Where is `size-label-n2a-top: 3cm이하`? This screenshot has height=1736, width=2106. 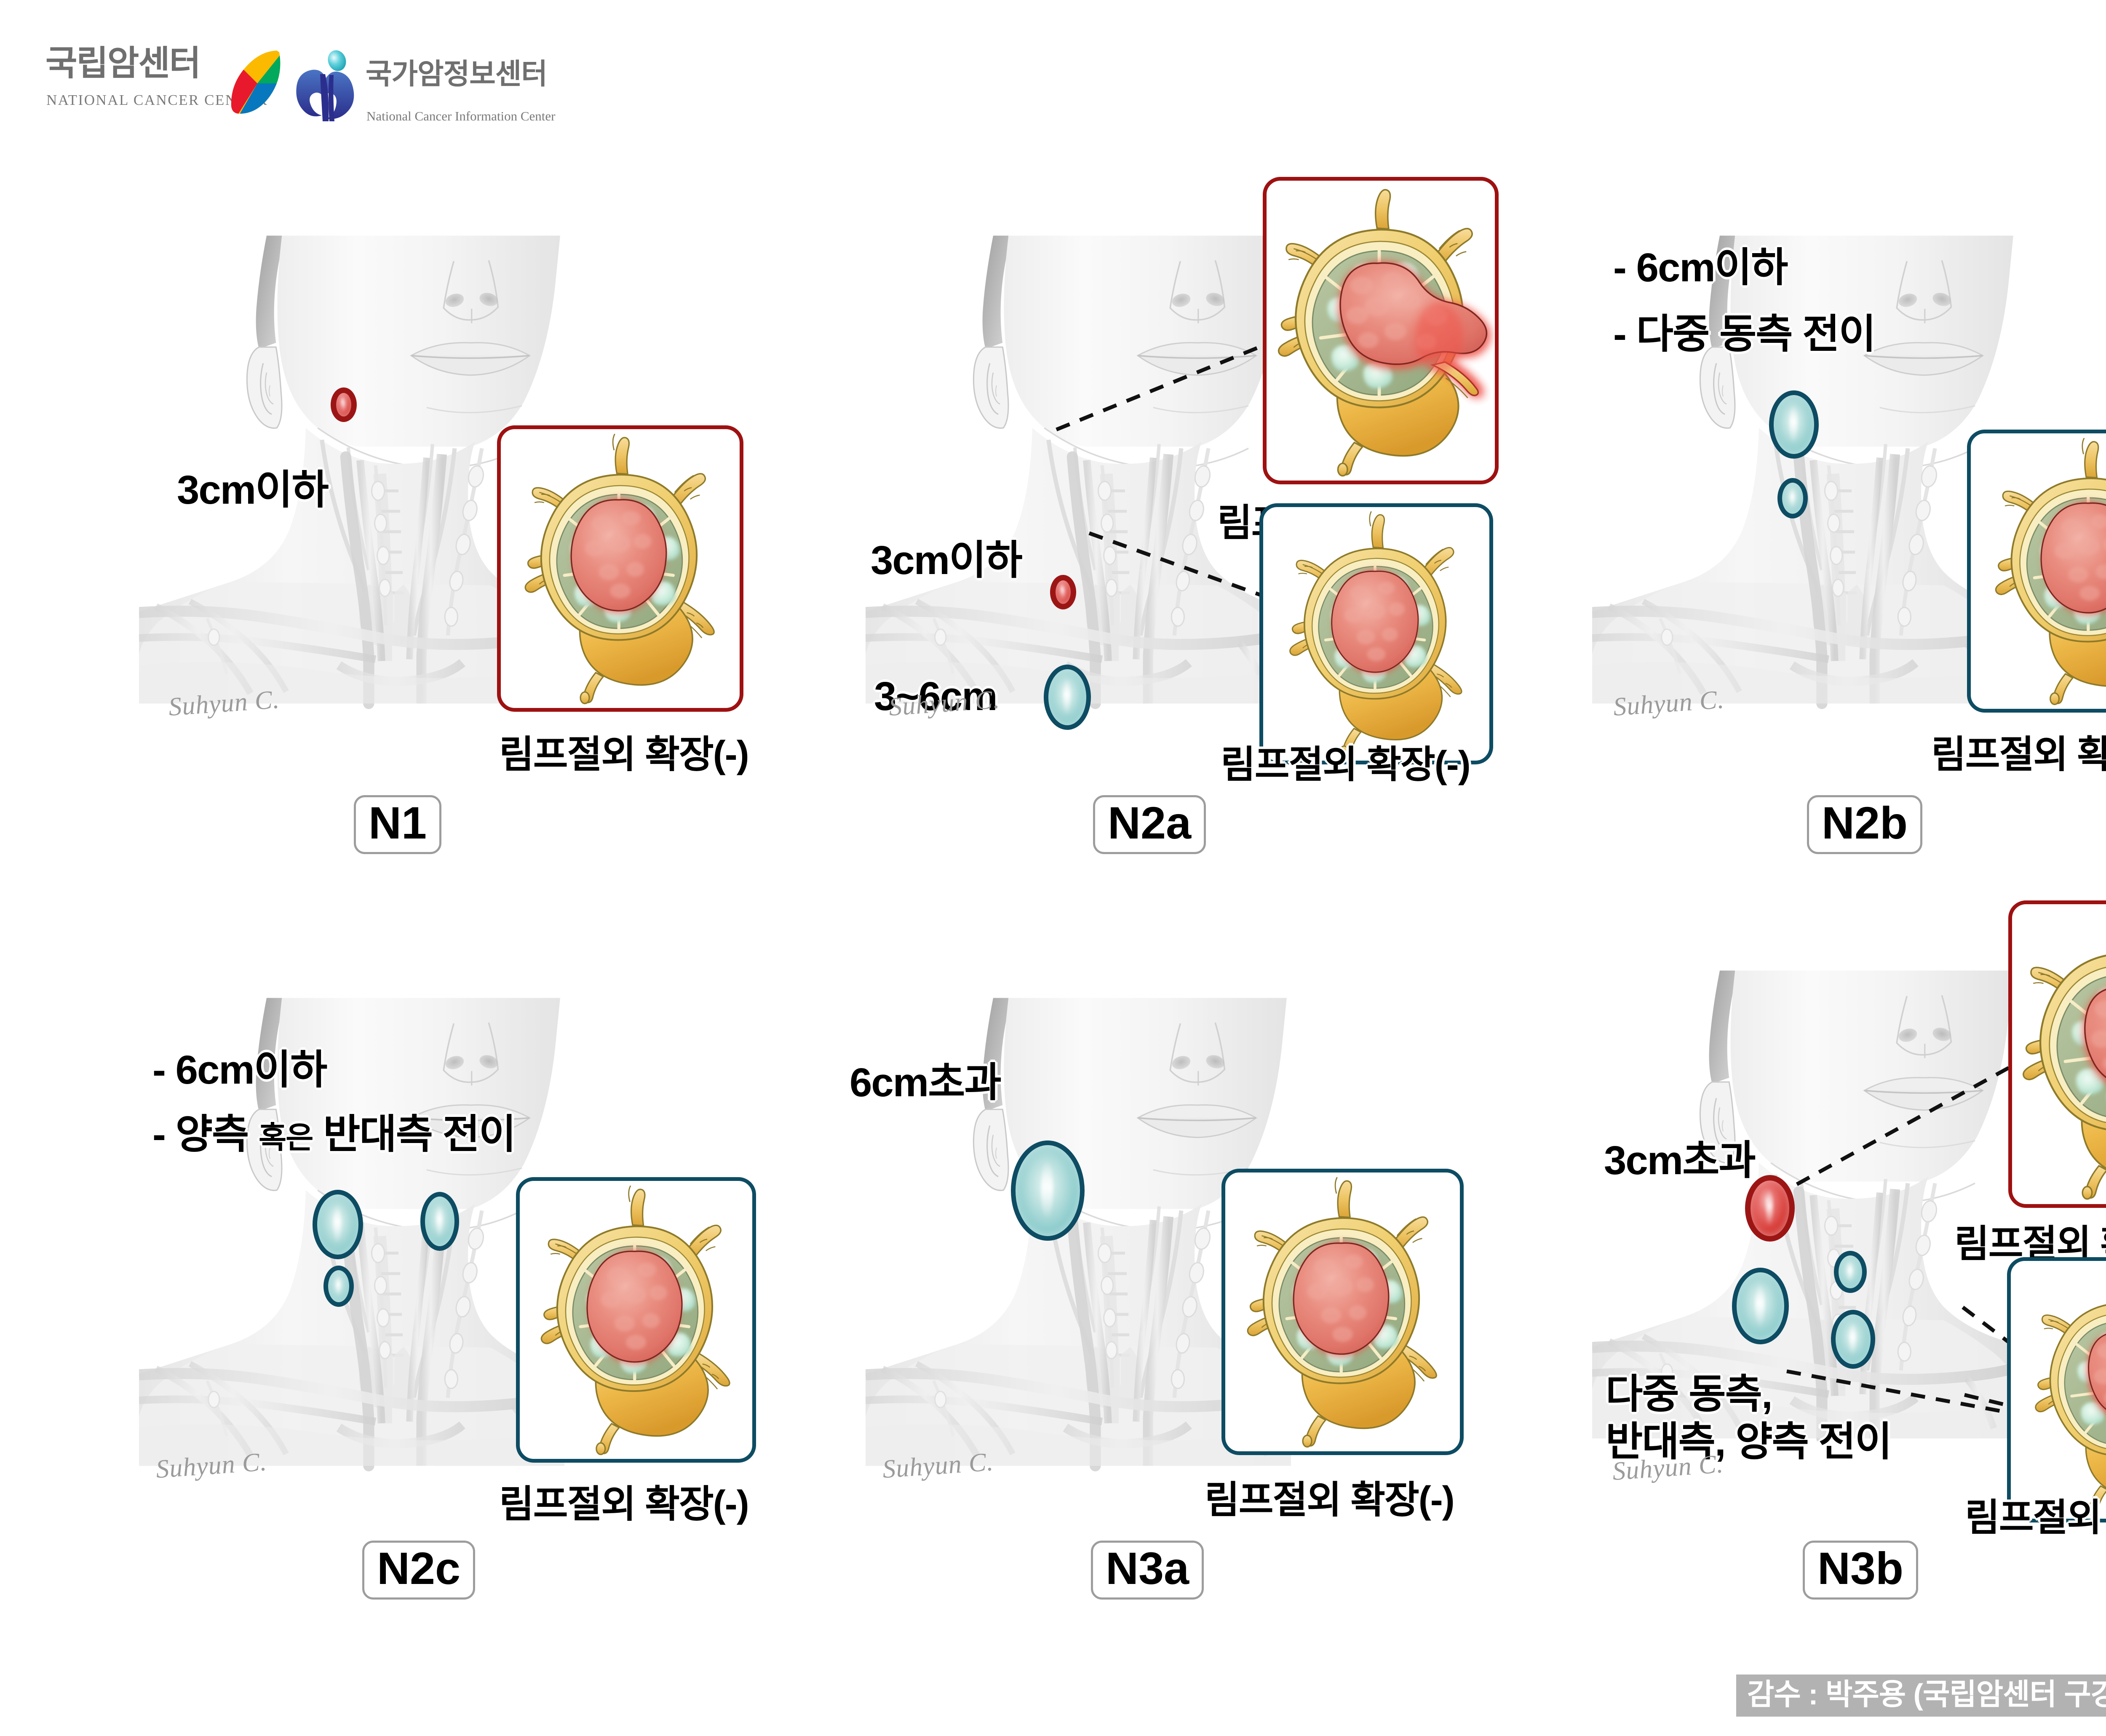 size-label-n2a-top: 3cm이하 is located at coordinates (947, 560).